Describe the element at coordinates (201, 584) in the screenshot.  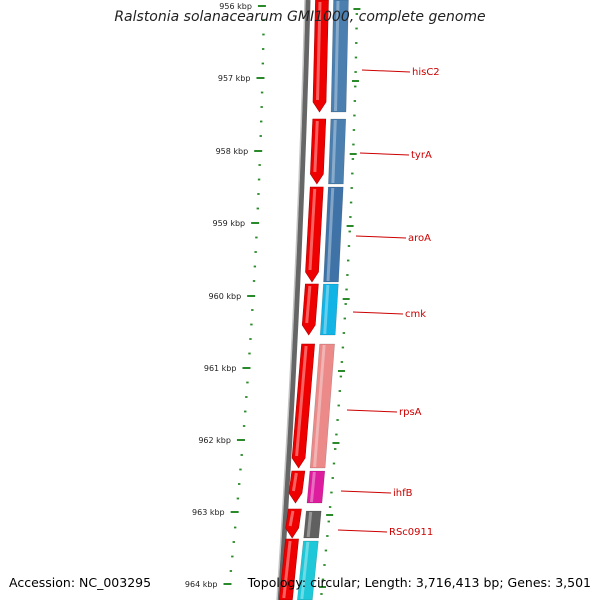
I see `tick-label: 964 kbp` at that location.